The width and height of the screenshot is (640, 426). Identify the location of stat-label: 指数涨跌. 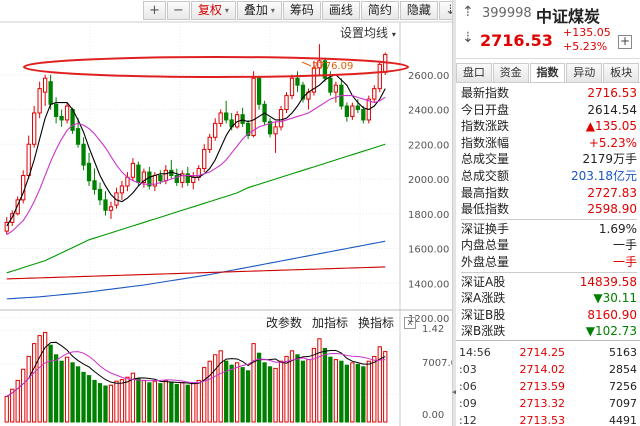
(485, 126).